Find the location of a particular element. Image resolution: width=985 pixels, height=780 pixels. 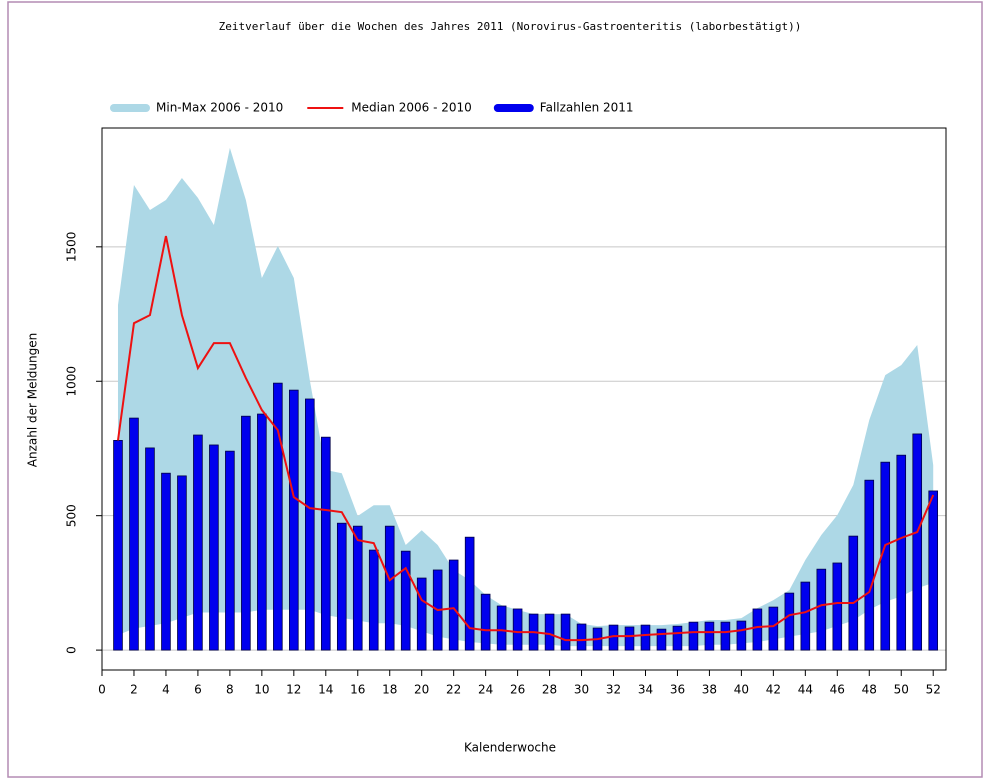

x-tick-label: 16 is located at coordinates (357, 690).